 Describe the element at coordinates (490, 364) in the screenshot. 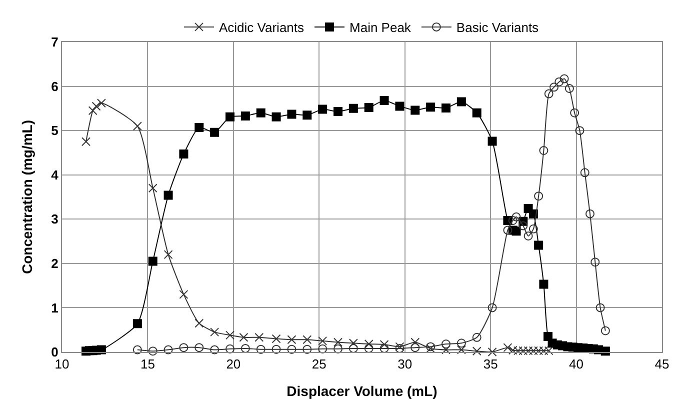

I see `x-tick-label: 35` at that location.